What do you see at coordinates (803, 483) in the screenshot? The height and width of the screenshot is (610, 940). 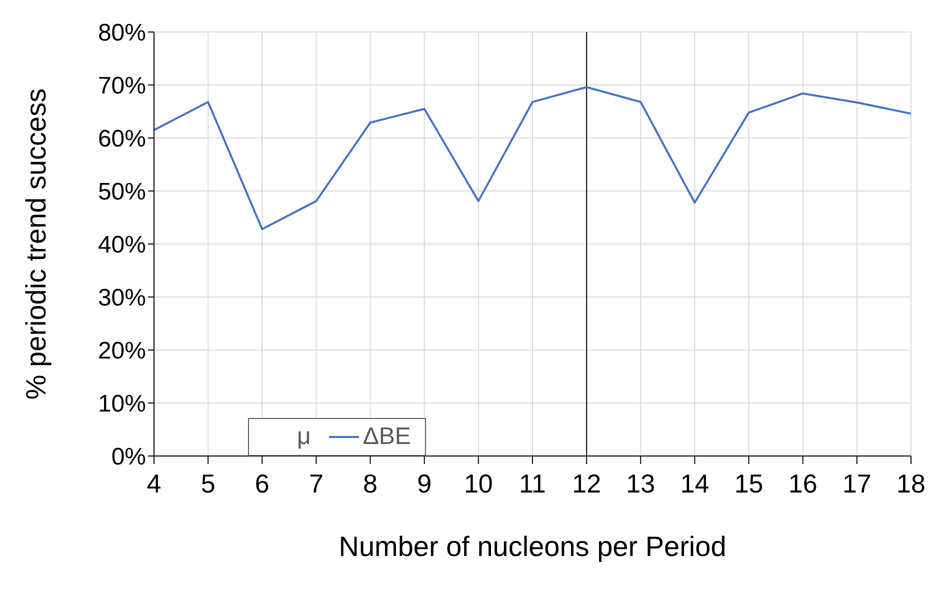 I see `x-tick-label: 16` at bounding box center [803, 483].